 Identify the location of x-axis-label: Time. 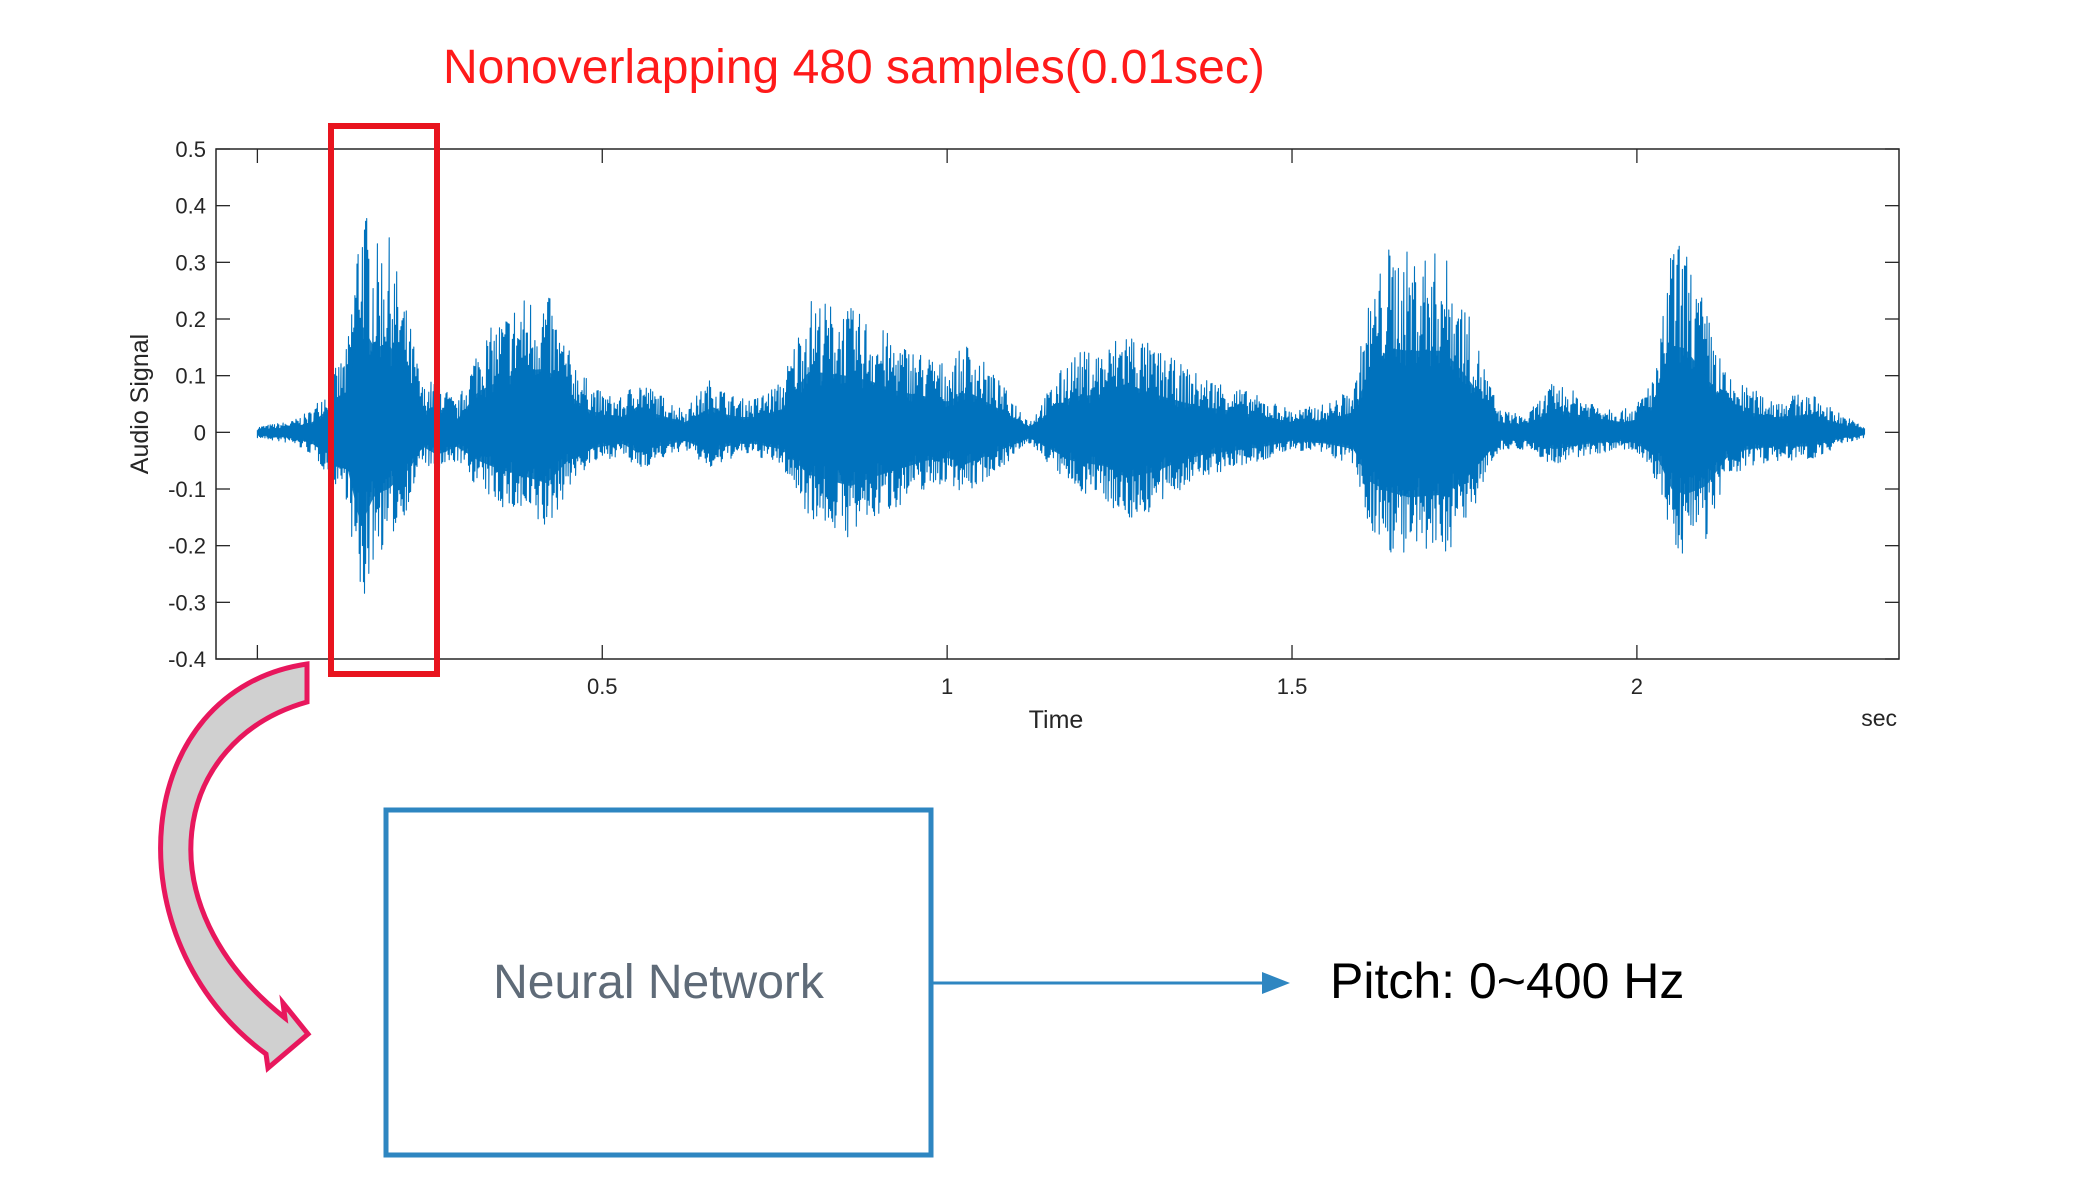
(1056, 720).